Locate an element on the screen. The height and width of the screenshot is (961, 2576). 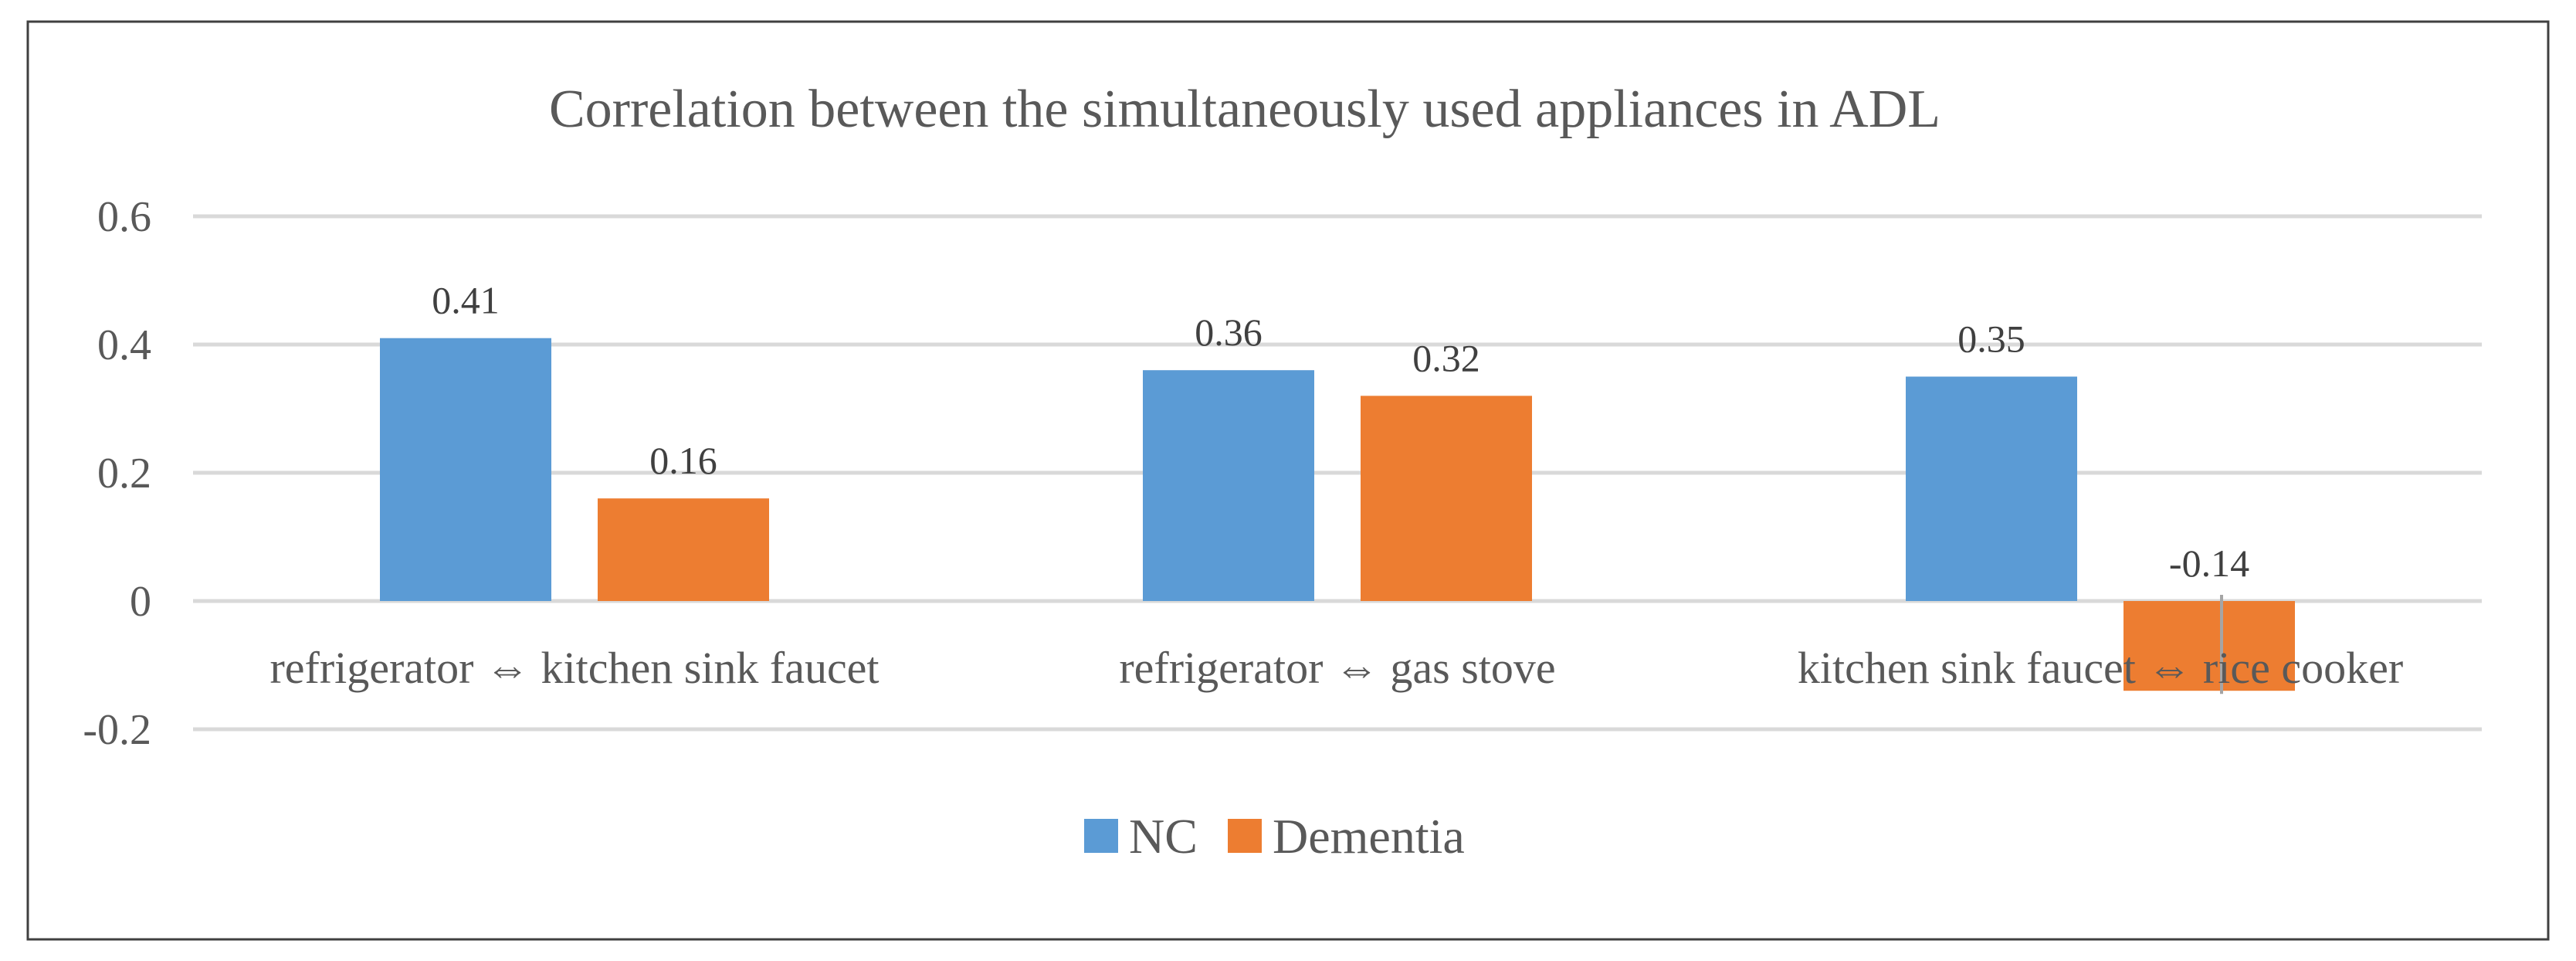
y-tick-label: -0.2 is located at coordinates (117, 730).